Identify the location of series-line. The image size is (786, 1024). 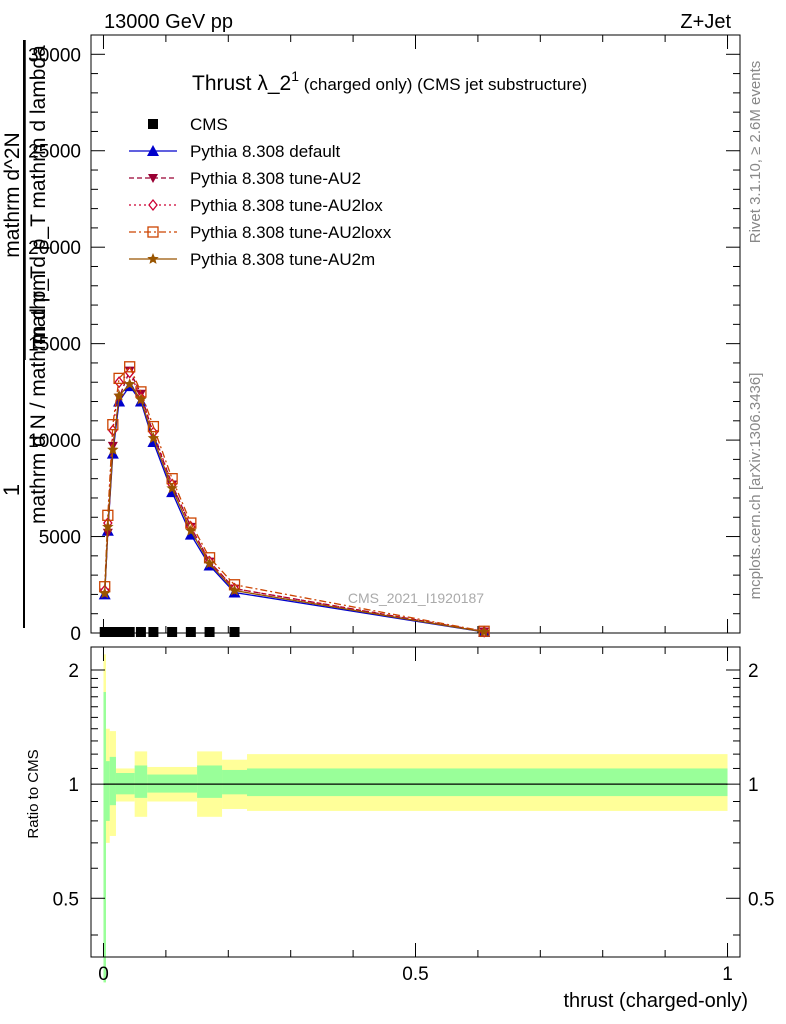
(294, 508).